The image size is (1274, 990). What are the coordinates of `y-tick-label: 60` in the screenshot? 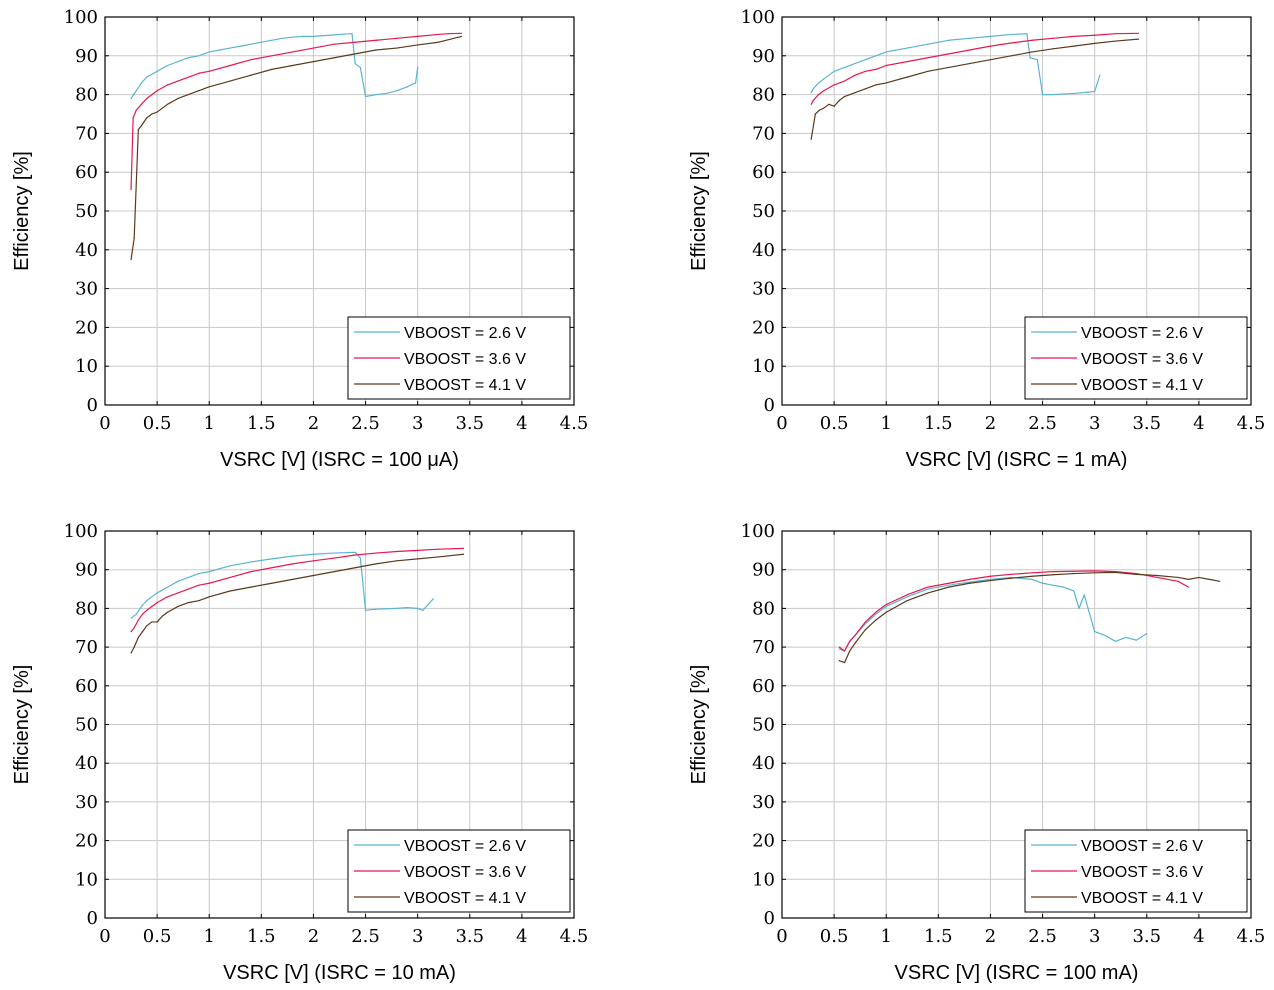 It's located at (763, 172).